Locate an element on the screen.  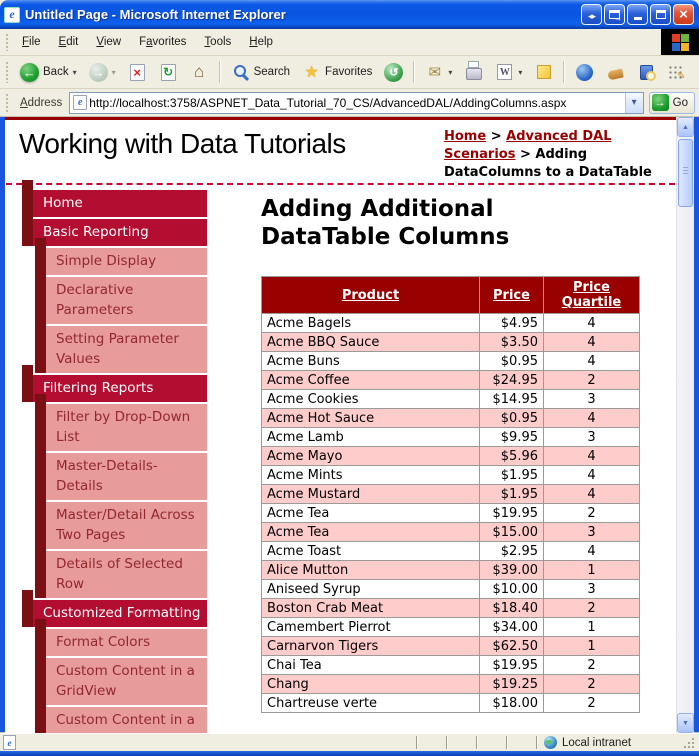
table-row: Camembert Pierrot $34.00 1 is located at coordinates (450, 627).